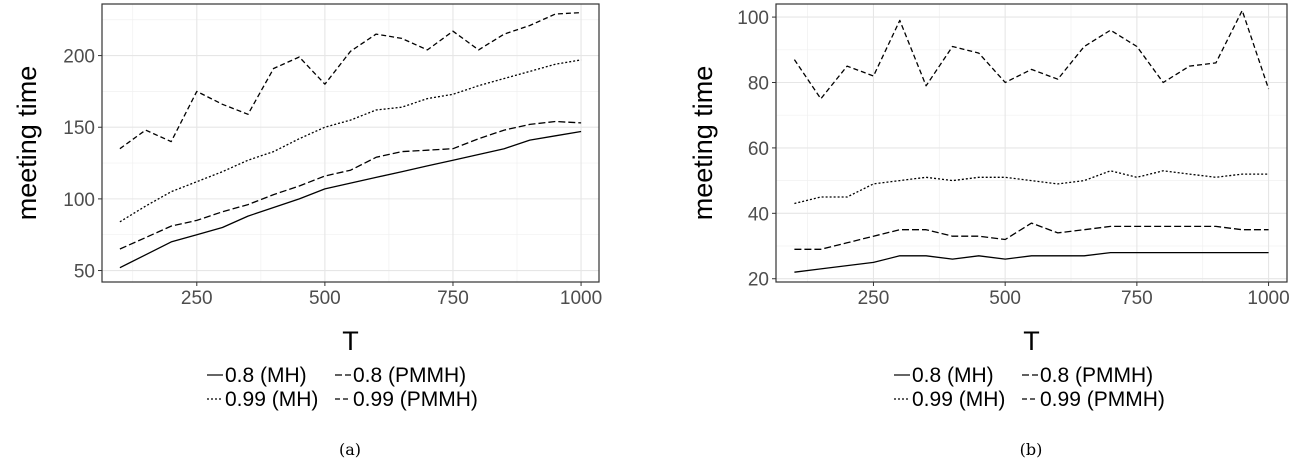  I want to click on y-tick-label: 80, so click(758, 83).